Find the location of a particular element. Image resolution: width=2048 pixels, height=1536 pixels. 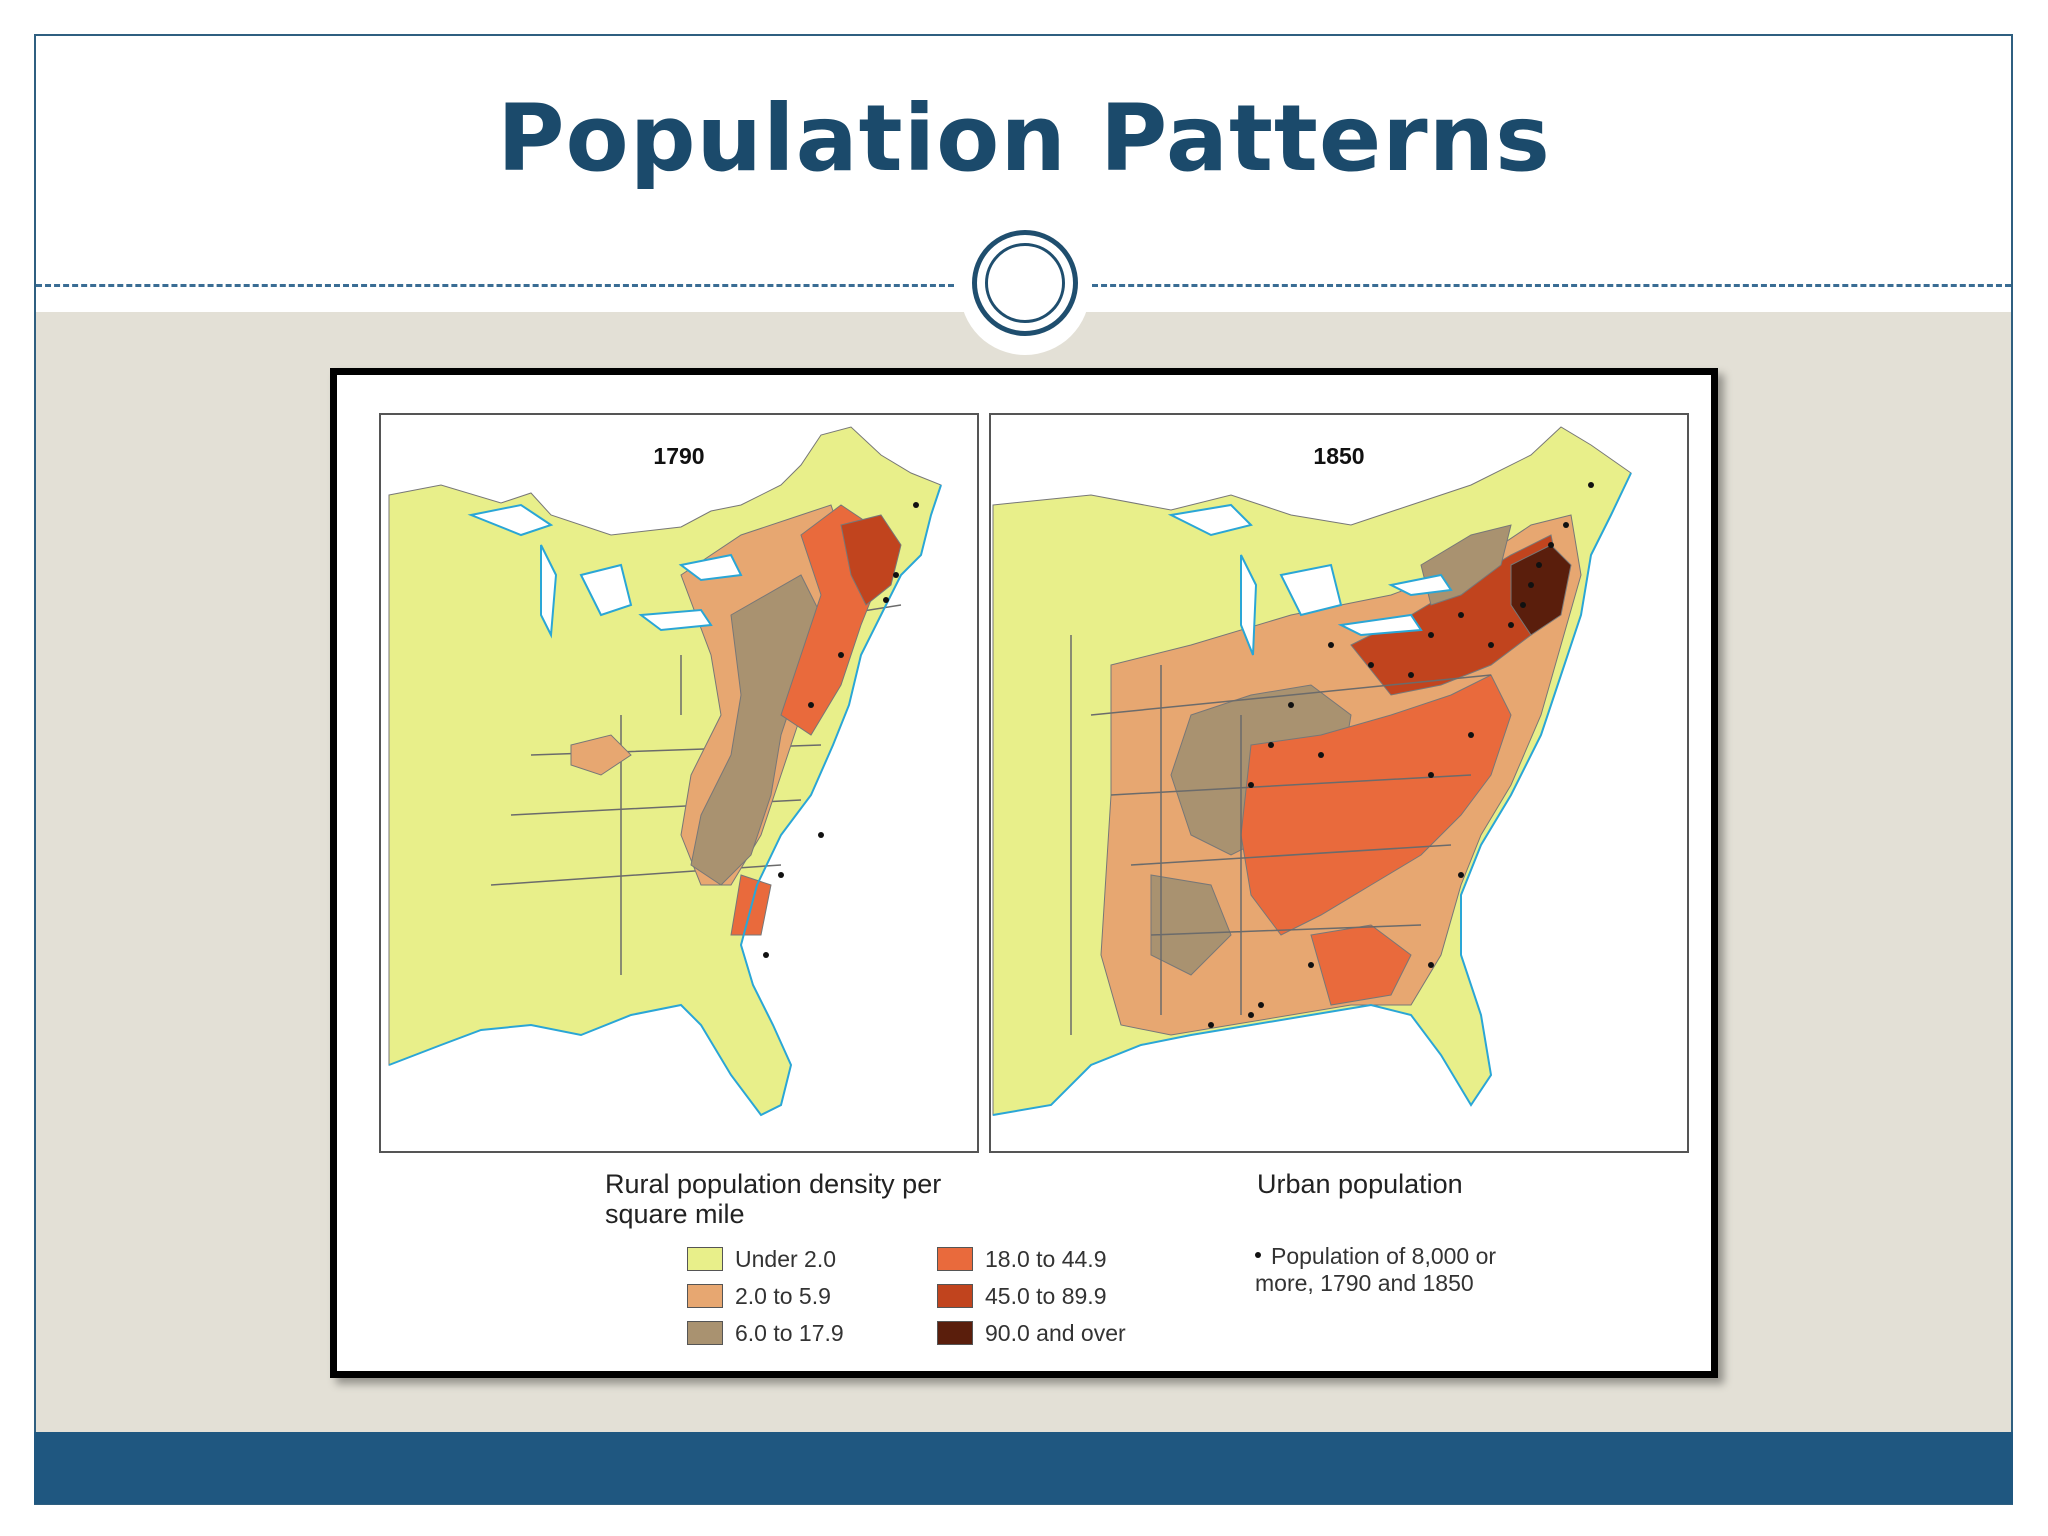

title-divider-left is located at coordinates (495, 285).